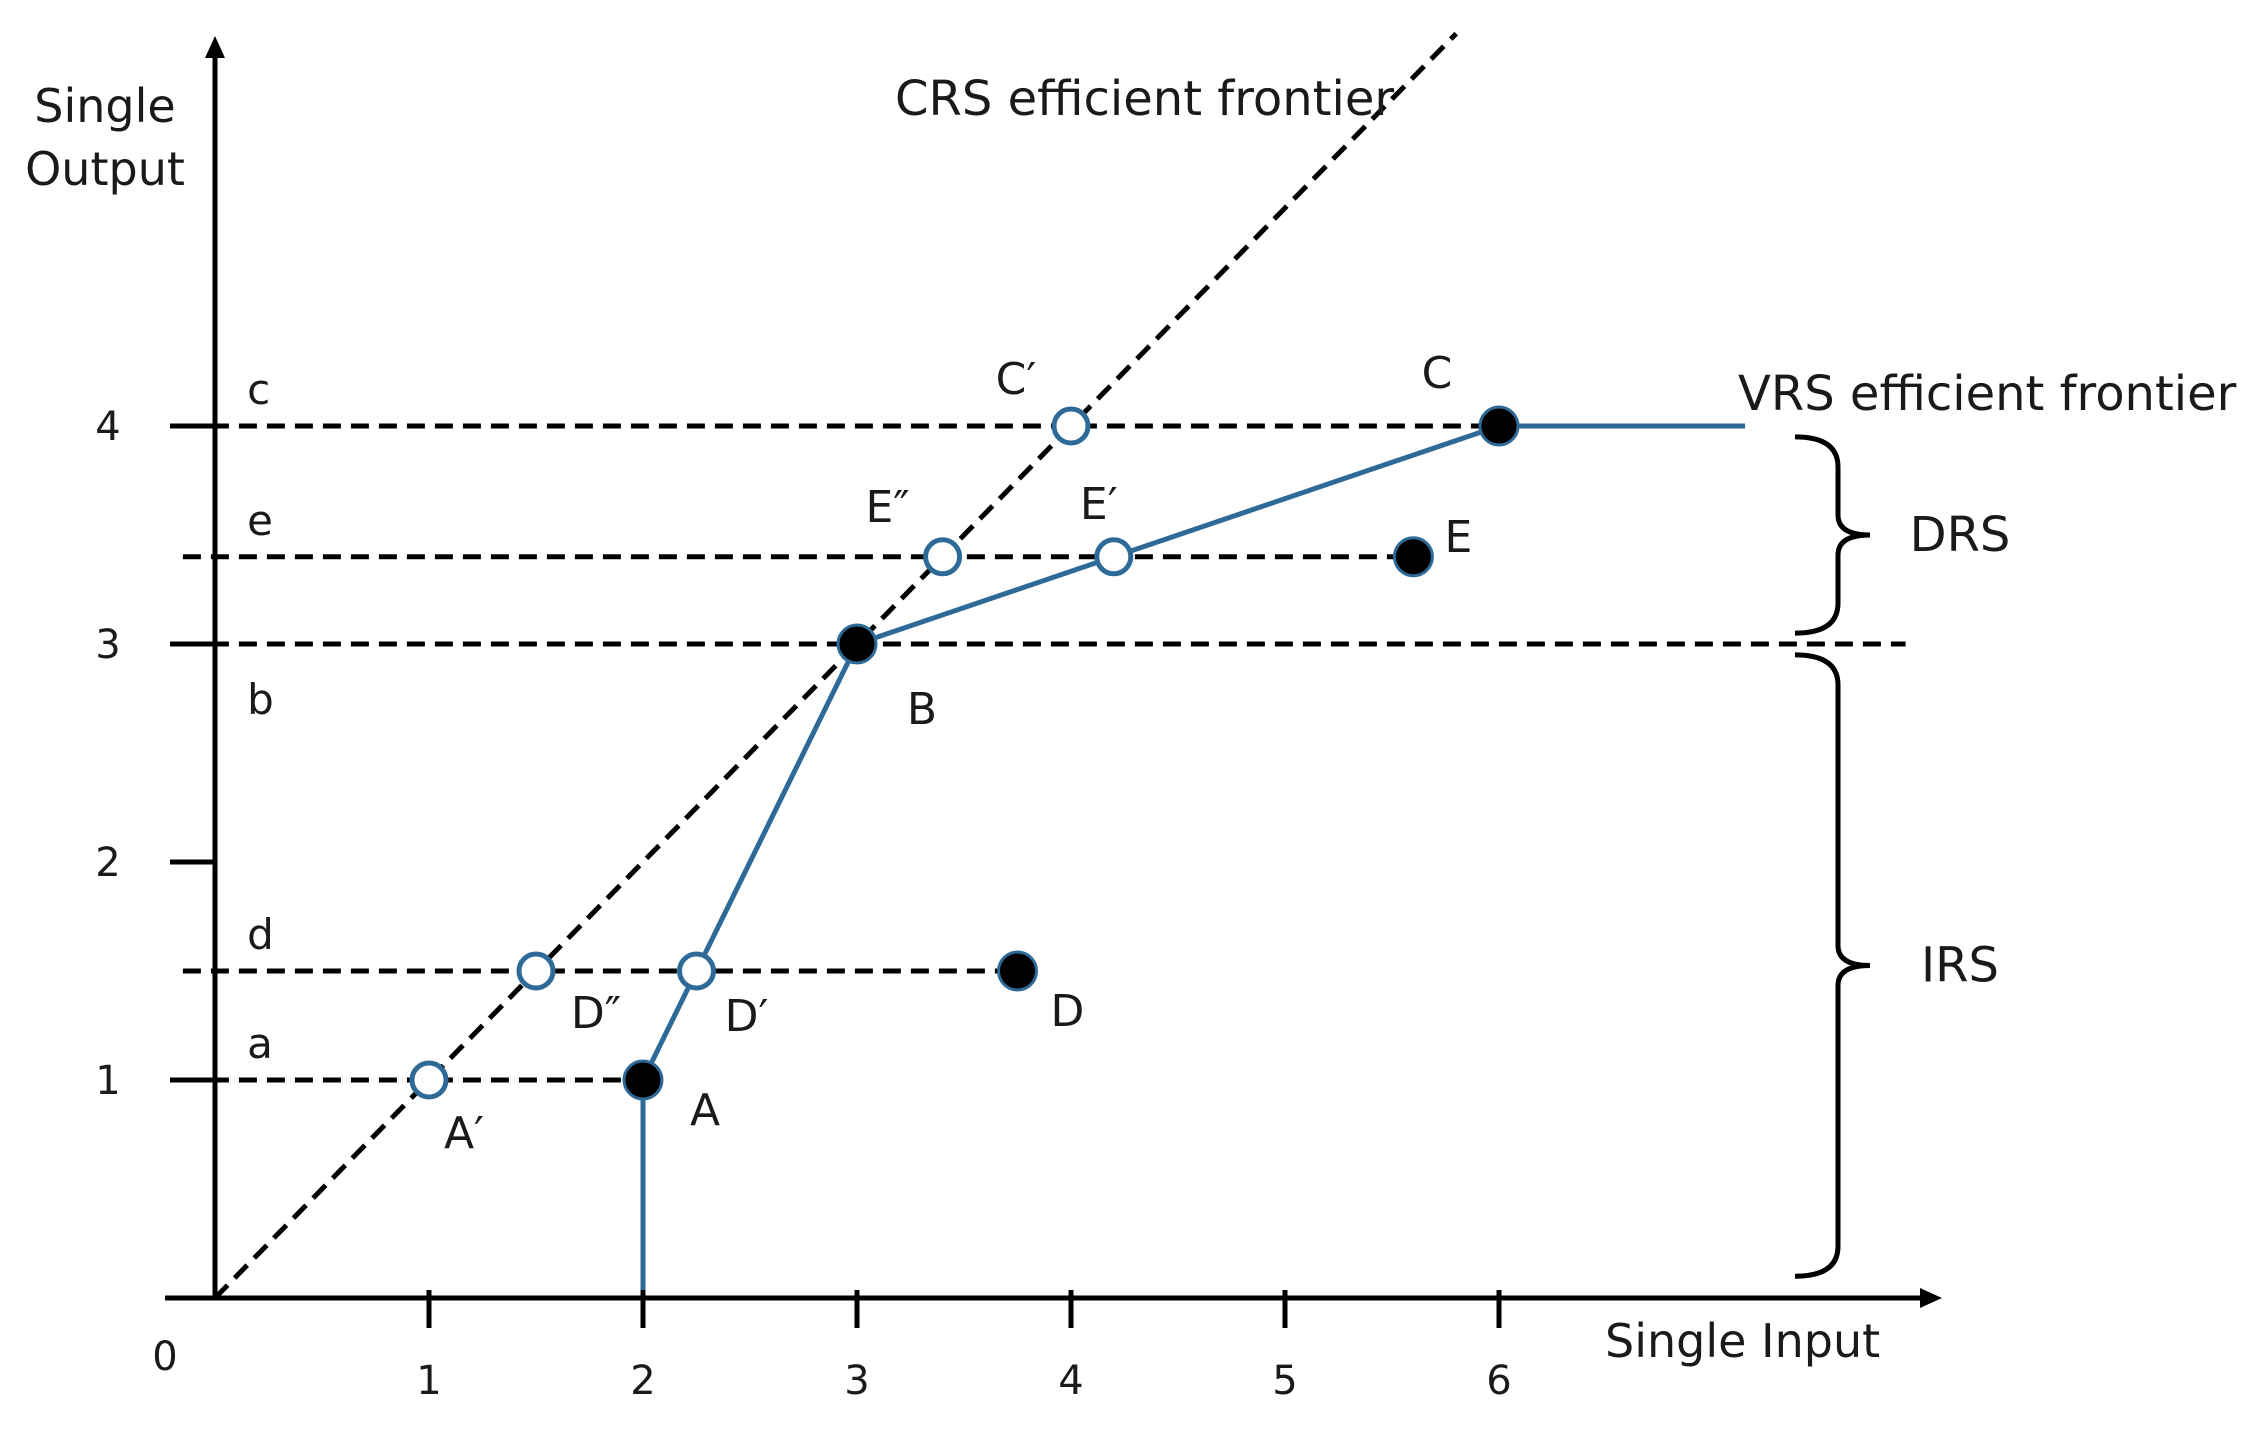  Describe the element at coordinates (1832, 965) in the screenshot. I see `region-brace-irs` at that location.